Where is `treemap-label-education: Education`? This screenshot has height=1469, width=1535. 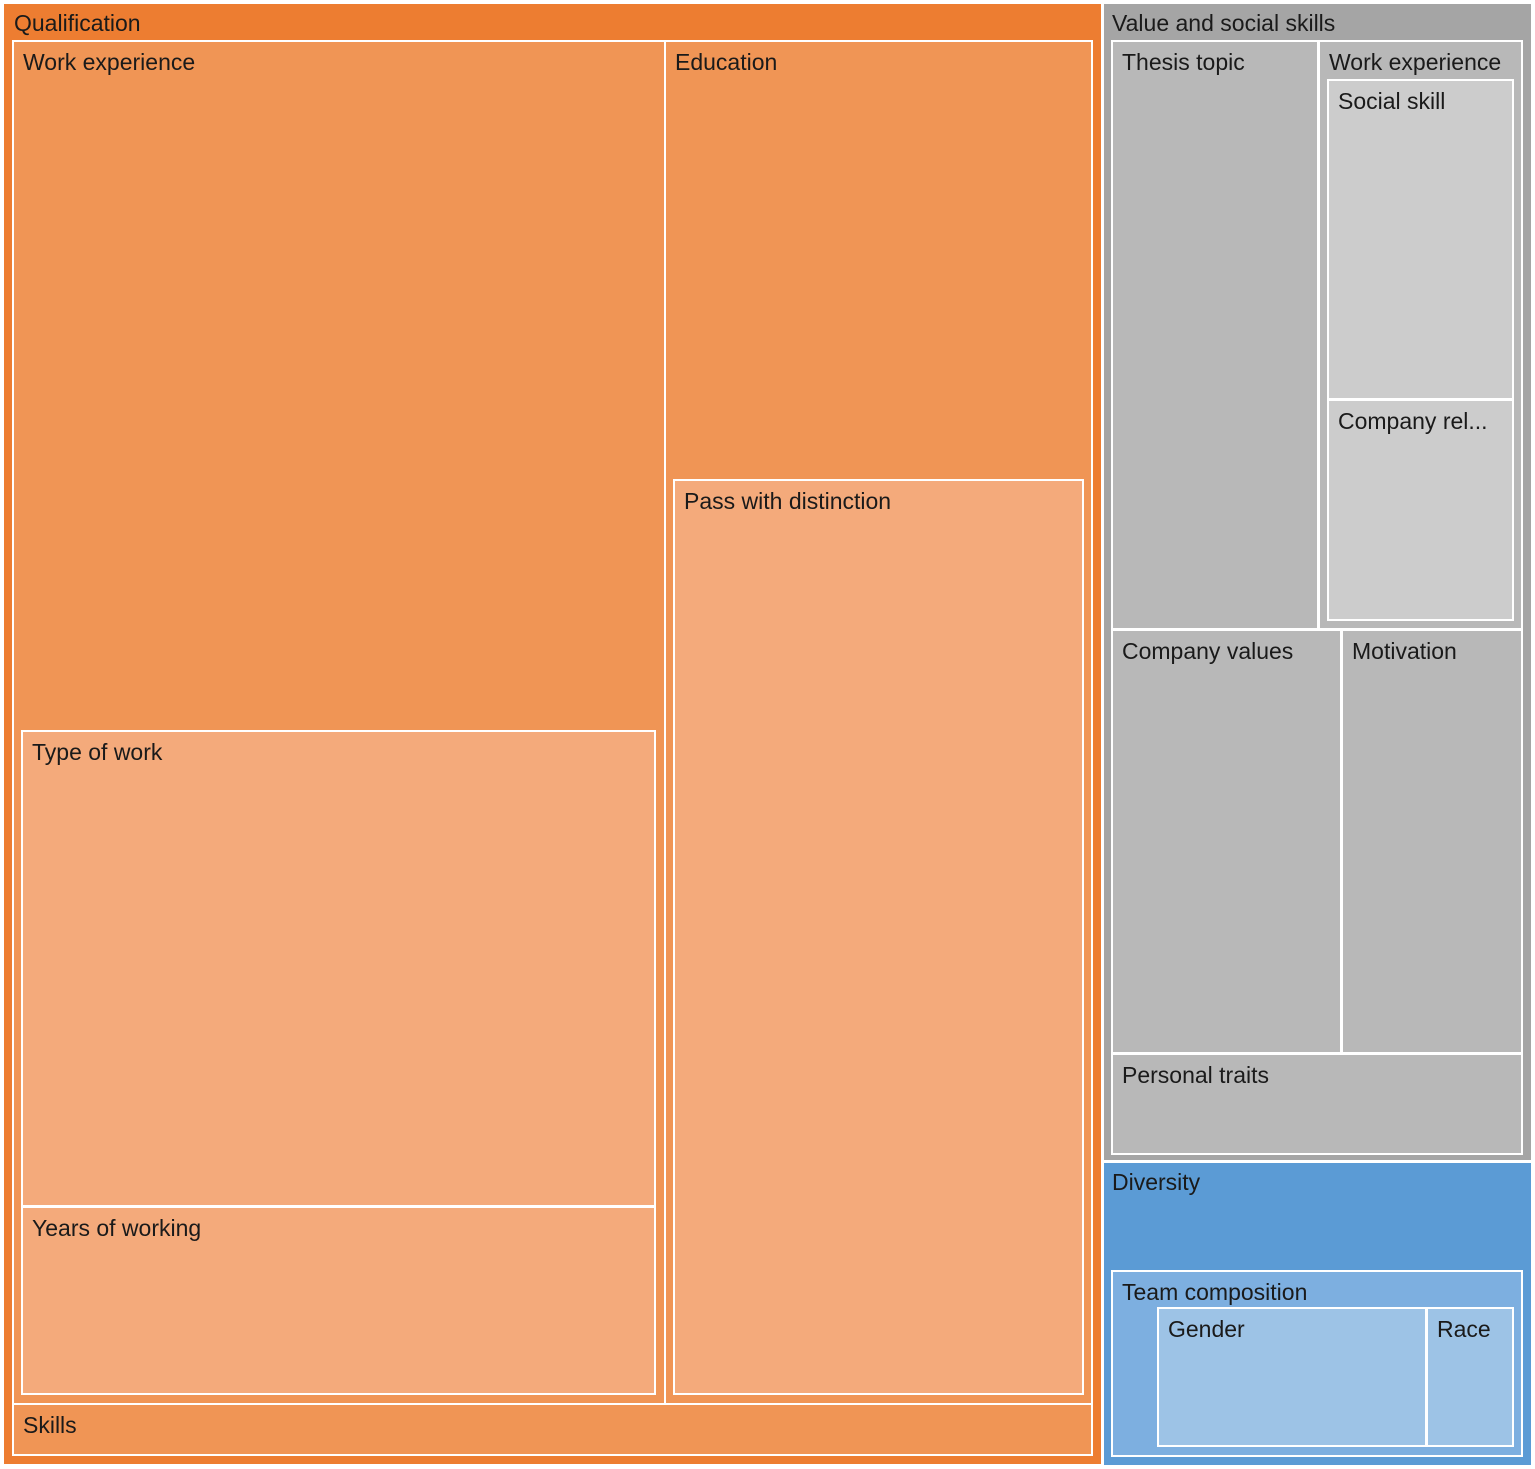
treemap-label-education: Education is located at coordinates (726, 62).